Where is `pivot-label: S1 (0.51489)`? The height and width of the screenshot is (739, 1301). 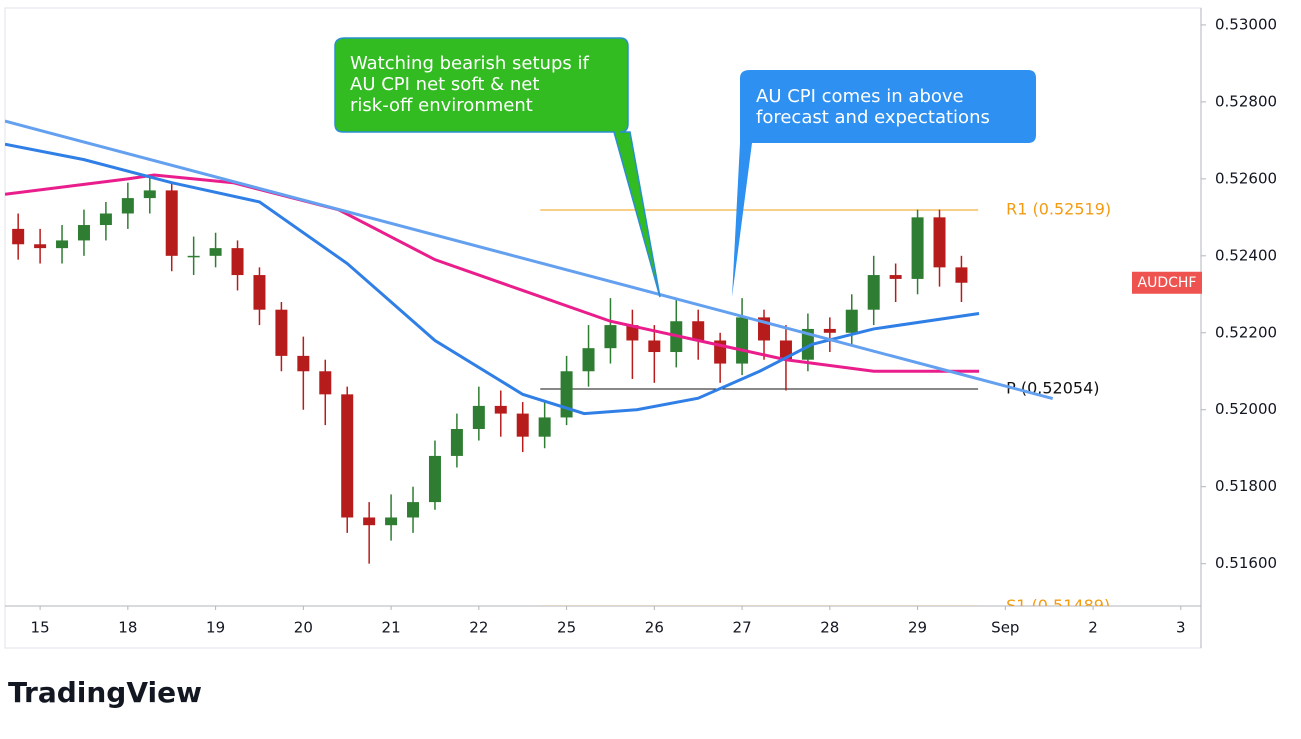
pivot-label: S1 (0.51489) is located at coordinates (1058, 605).